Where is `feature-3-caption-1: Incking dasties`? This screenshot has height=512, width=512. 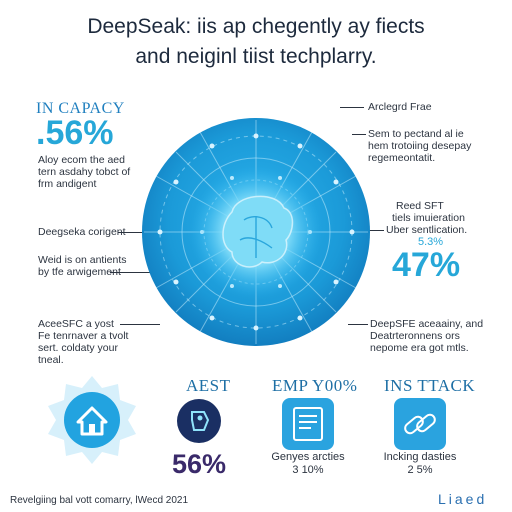
feature-3-caption-1: Incking dasties is located at coordinates (420, 457).